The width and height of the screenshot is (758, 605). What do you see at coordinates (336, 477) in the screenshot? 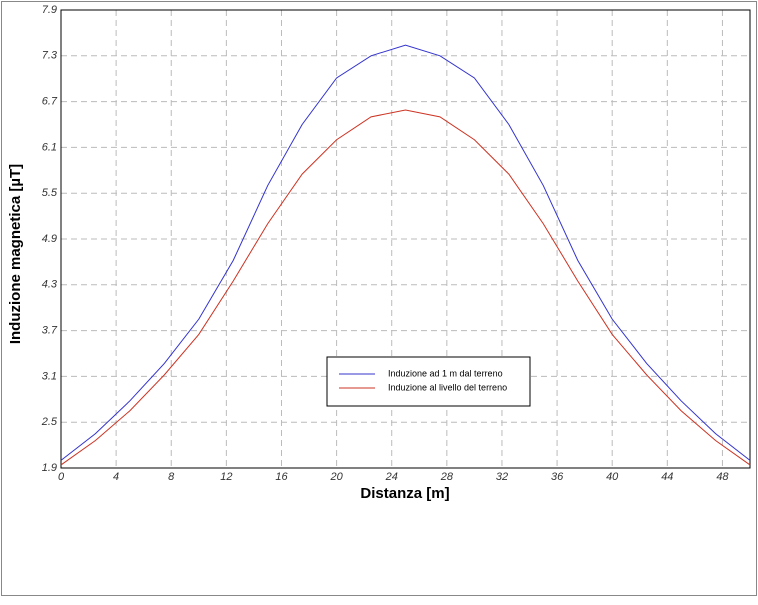
I see `x-tick-label: 20` at bounding box center [336, 477].